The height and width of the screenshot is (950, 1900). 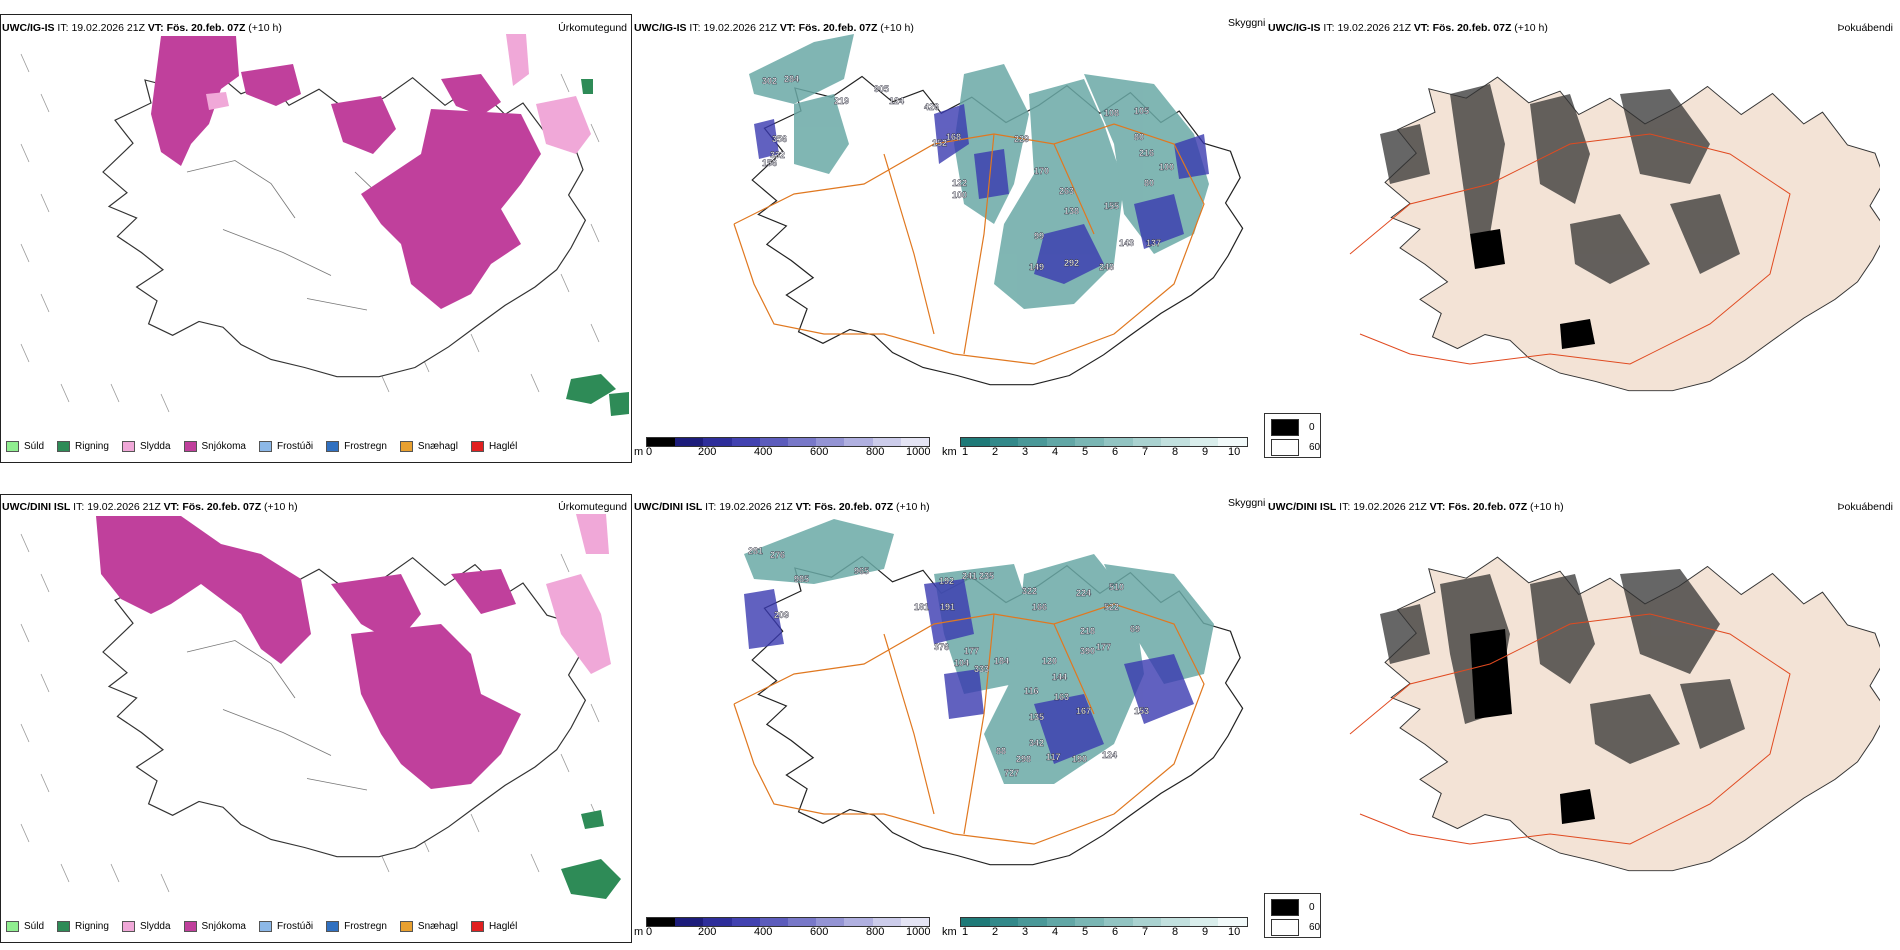 I want to click on cloud-base-label: 965, so click(x=861, y=571).